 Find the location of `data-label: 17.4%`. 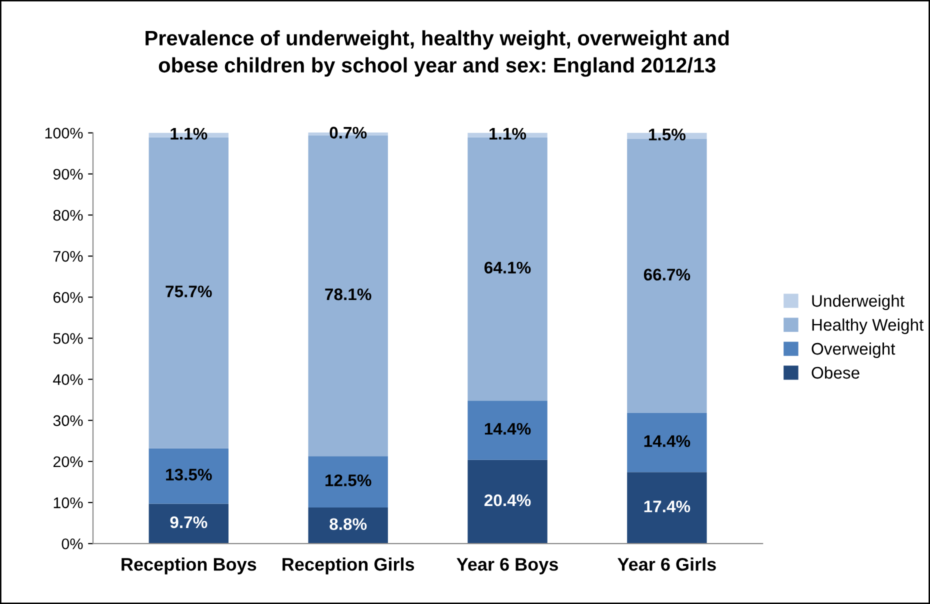

data-label: 17.4% is located at coordinates (667, 506).